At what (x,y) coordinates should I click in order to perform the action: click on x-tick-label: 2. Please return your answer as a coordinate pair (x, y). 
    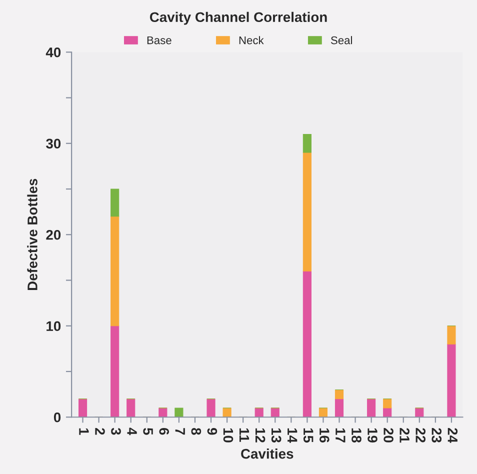
    Looking at the image, I should click on (100, 431).